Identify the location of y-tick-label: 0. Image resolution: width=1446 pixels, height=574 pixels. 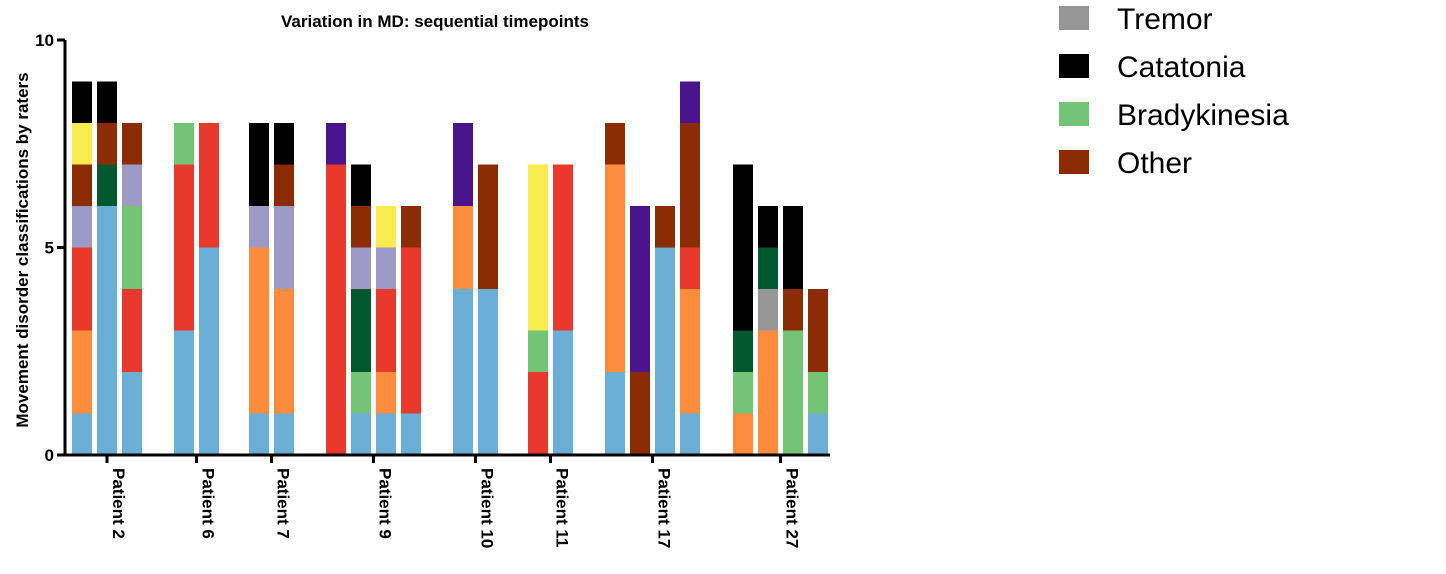
(49, 455).